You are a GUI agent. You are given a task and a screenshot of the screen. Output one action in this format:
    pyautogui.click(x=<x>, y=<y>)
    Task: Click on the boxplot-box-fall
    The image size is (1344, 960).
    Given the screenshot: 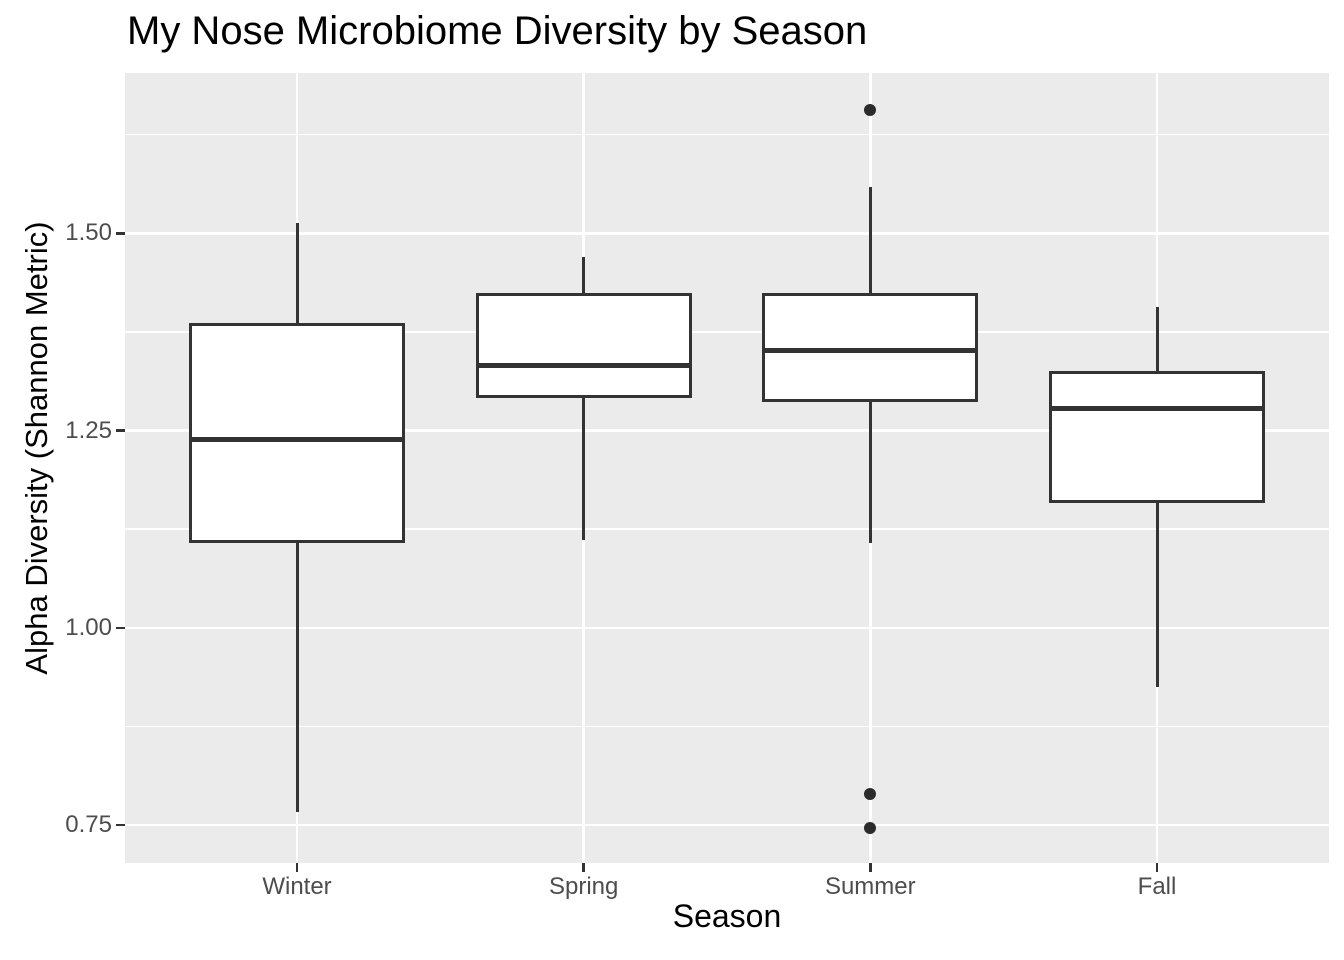 What is the action you would take?
    pyautogui.click(x=1157, y=437)
    